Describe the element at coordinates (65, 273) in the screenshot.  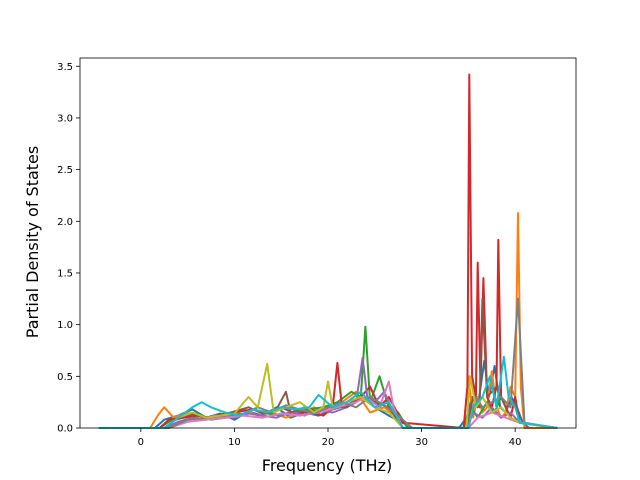
I see `y-tick-label: 1.5` at that location.